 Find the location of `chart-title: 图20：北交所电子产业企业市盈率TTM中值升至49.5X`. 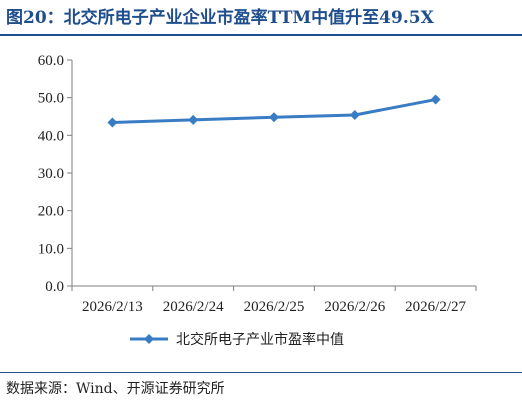

chart-title: 图20：北交所电子产业企业市盈率TTM中值升至49.5X is located at coordinates (220, 18).